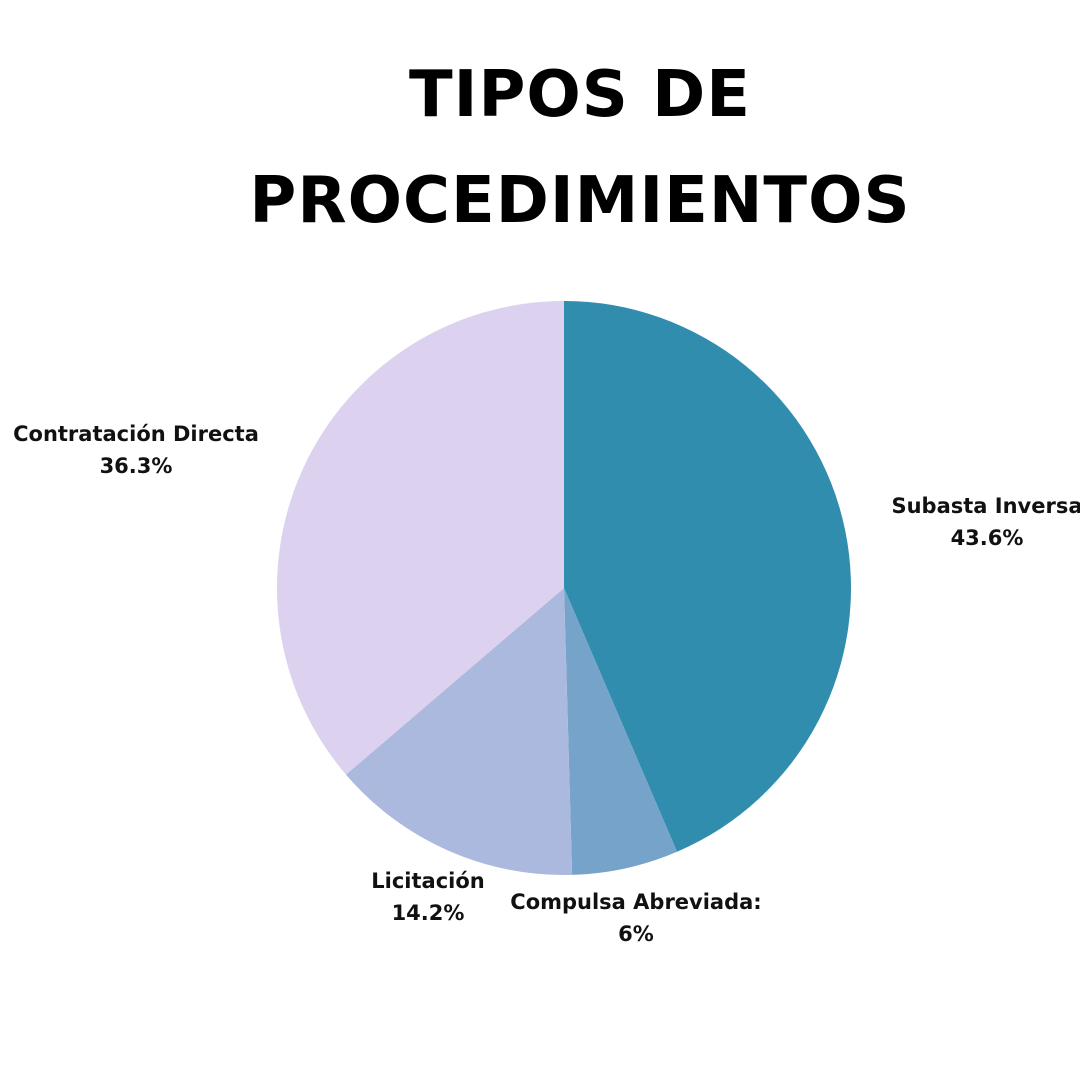 Image resolution: width=1080 pixels, height=1080 pixels. I want to click on slice-name-contratacion-directa: Contratación Directa, so click(136, 434).